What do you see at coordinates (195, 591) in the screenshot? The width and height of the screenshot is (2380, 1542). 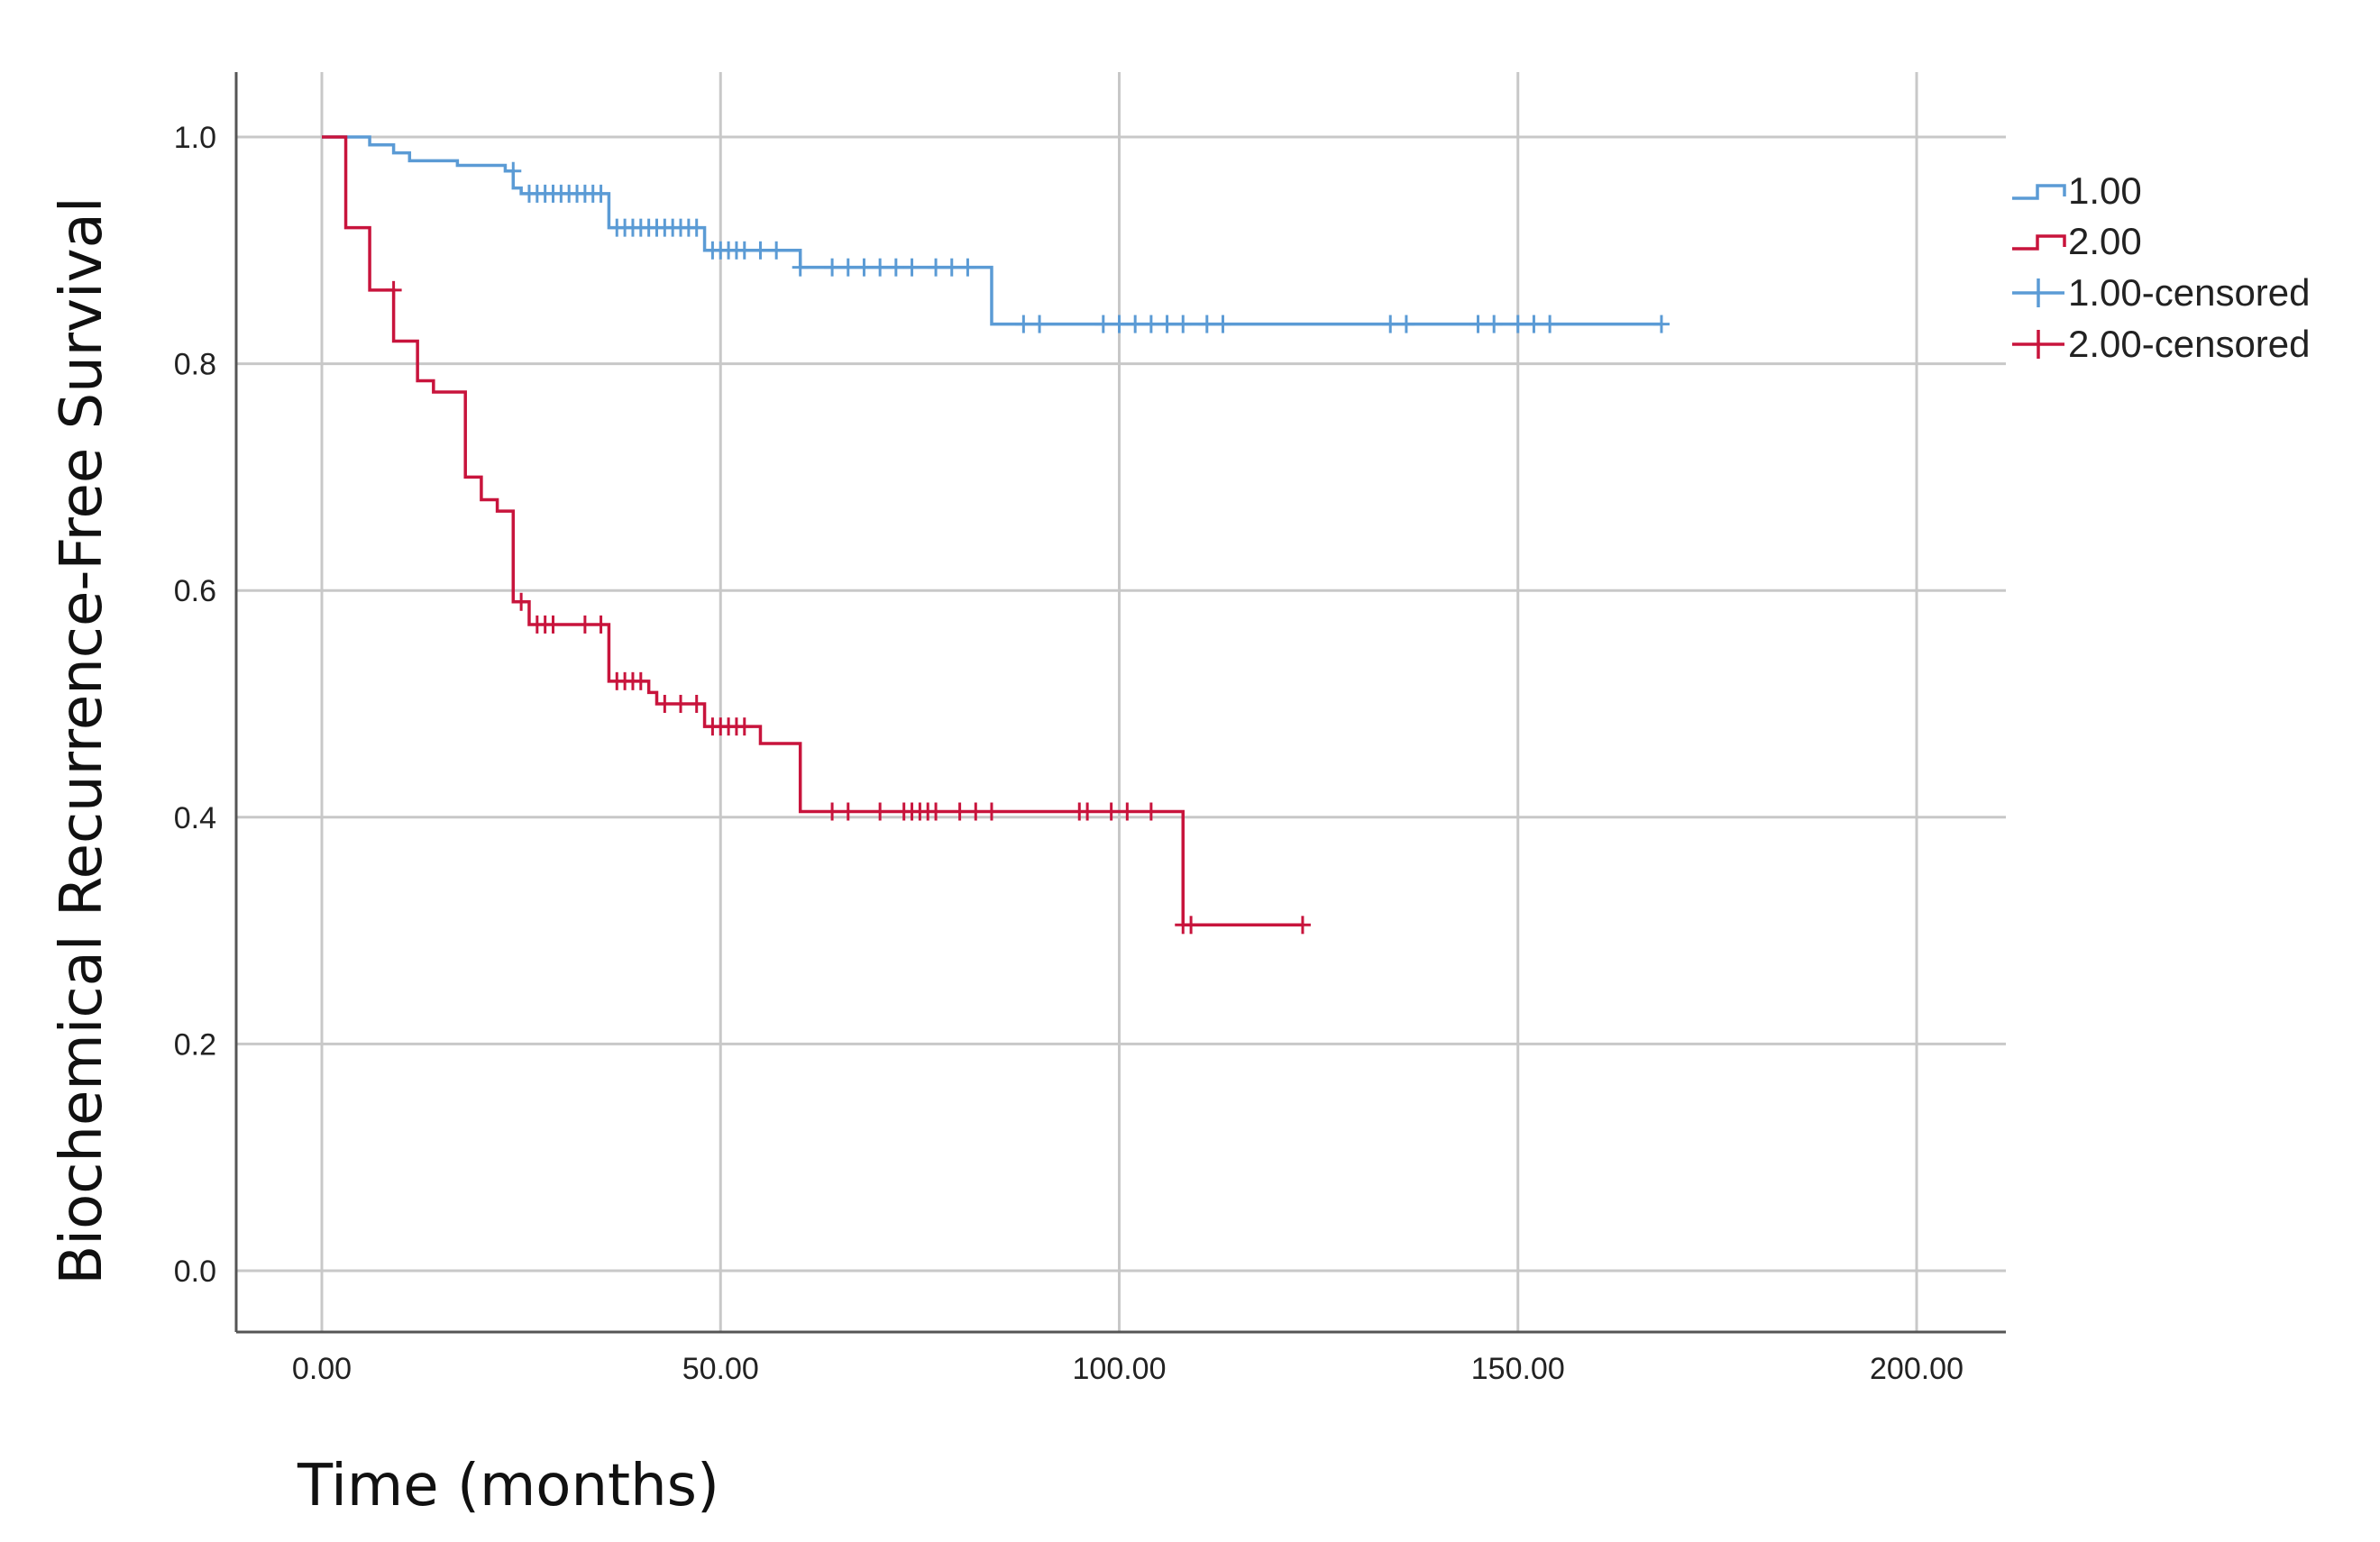 I see `y-tick-label: 0.6` at bounding box center [195, 591].